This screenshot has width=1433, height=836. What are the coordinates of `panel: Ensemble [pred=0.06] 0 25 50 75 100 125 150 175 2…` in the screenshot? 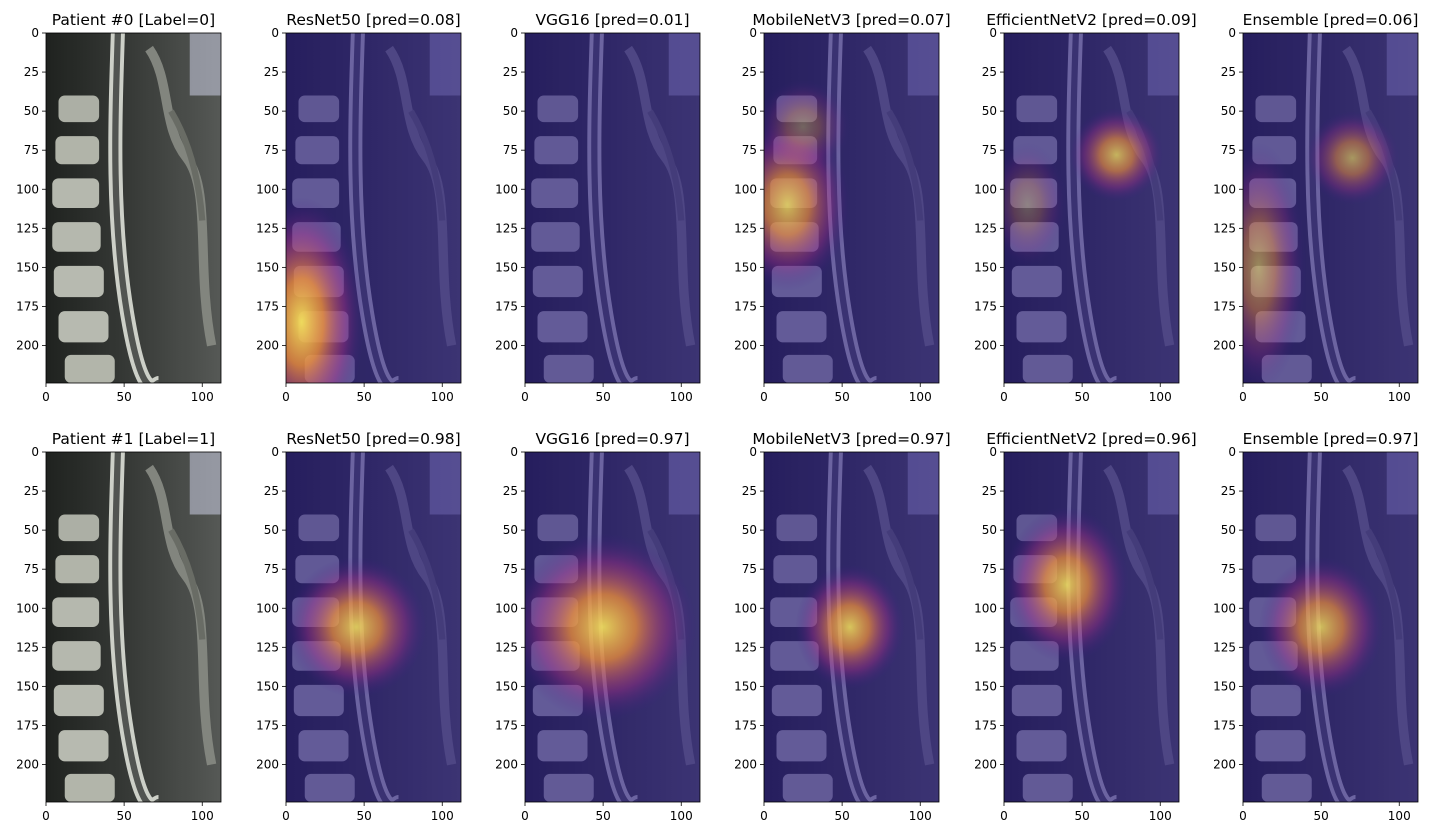 It's located at (1316, 207).